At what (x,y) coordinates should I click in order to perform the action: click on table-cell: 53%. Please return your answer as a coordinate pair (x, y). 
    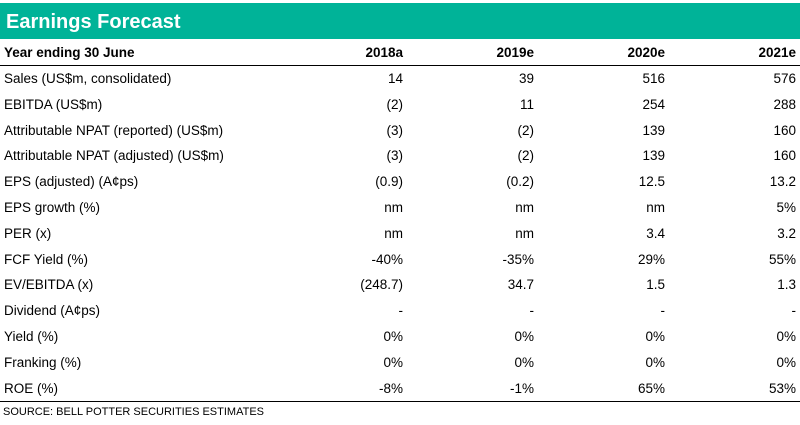
    Looking at the image, I should click on (734, 389).